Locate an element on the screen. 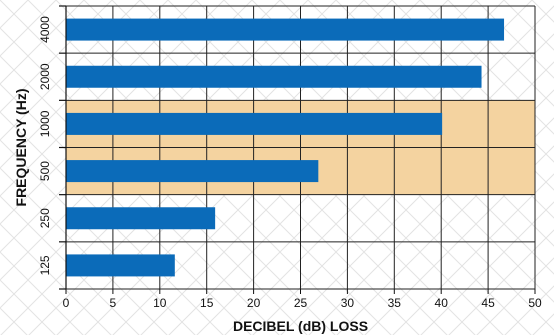 The height and width of the screenshot is (335, 554). x-tick-label: 30 is located at coordinates (348, 303).